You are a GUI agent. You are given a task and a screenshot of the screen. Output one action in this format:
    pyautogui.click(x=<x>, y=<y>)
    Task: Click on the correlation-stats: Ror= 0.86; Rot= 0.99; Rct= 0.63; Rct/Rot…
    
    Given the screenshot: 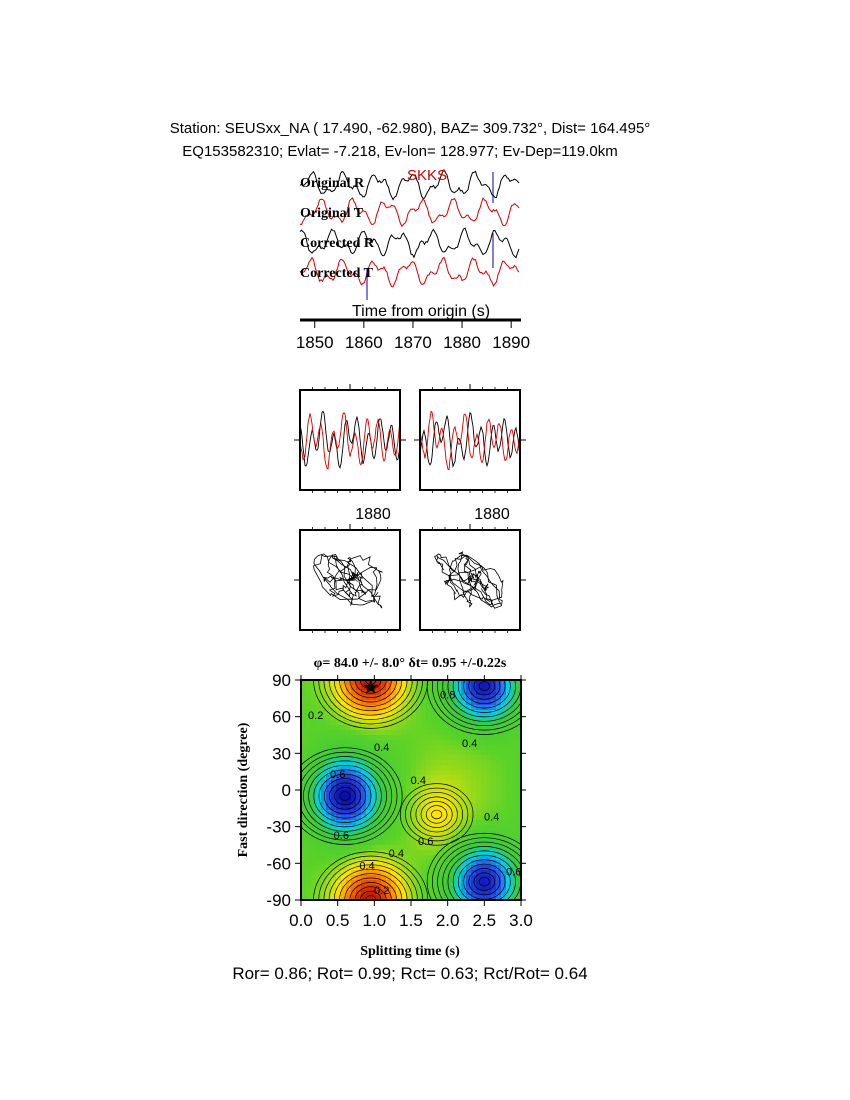 What is the action you would take?
    pyautogui.click(x=410, y=973)
    